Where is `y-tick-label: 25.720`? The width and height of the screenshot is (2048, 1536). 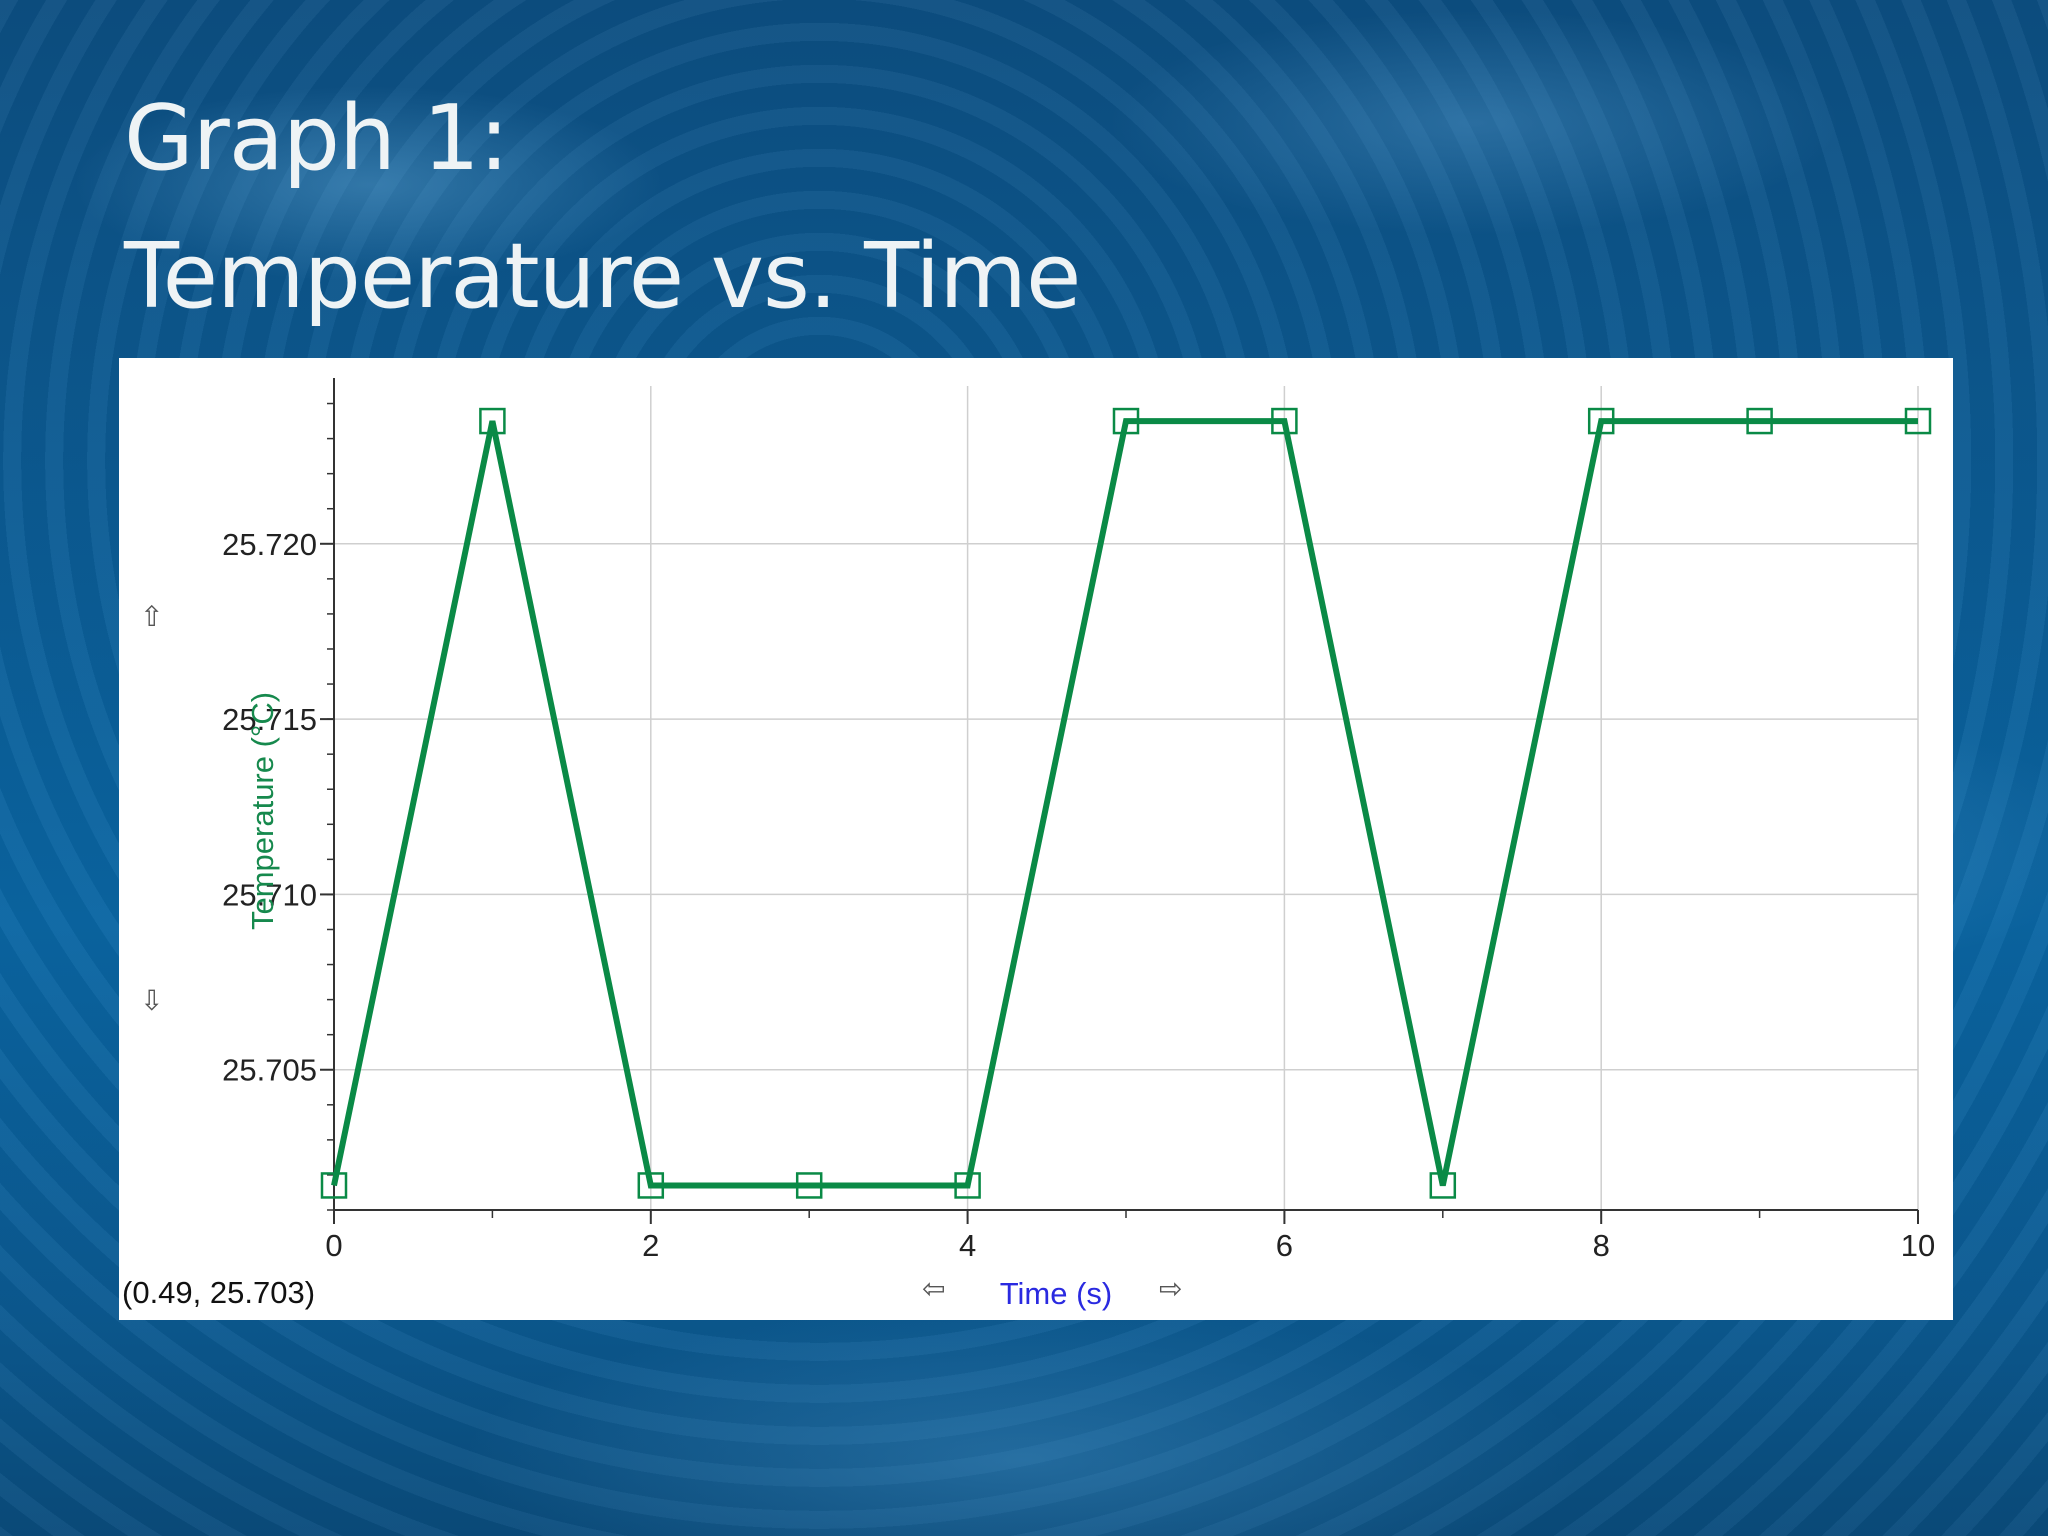 y-tick-label: 25.720 is located at coordinates (269, 544).